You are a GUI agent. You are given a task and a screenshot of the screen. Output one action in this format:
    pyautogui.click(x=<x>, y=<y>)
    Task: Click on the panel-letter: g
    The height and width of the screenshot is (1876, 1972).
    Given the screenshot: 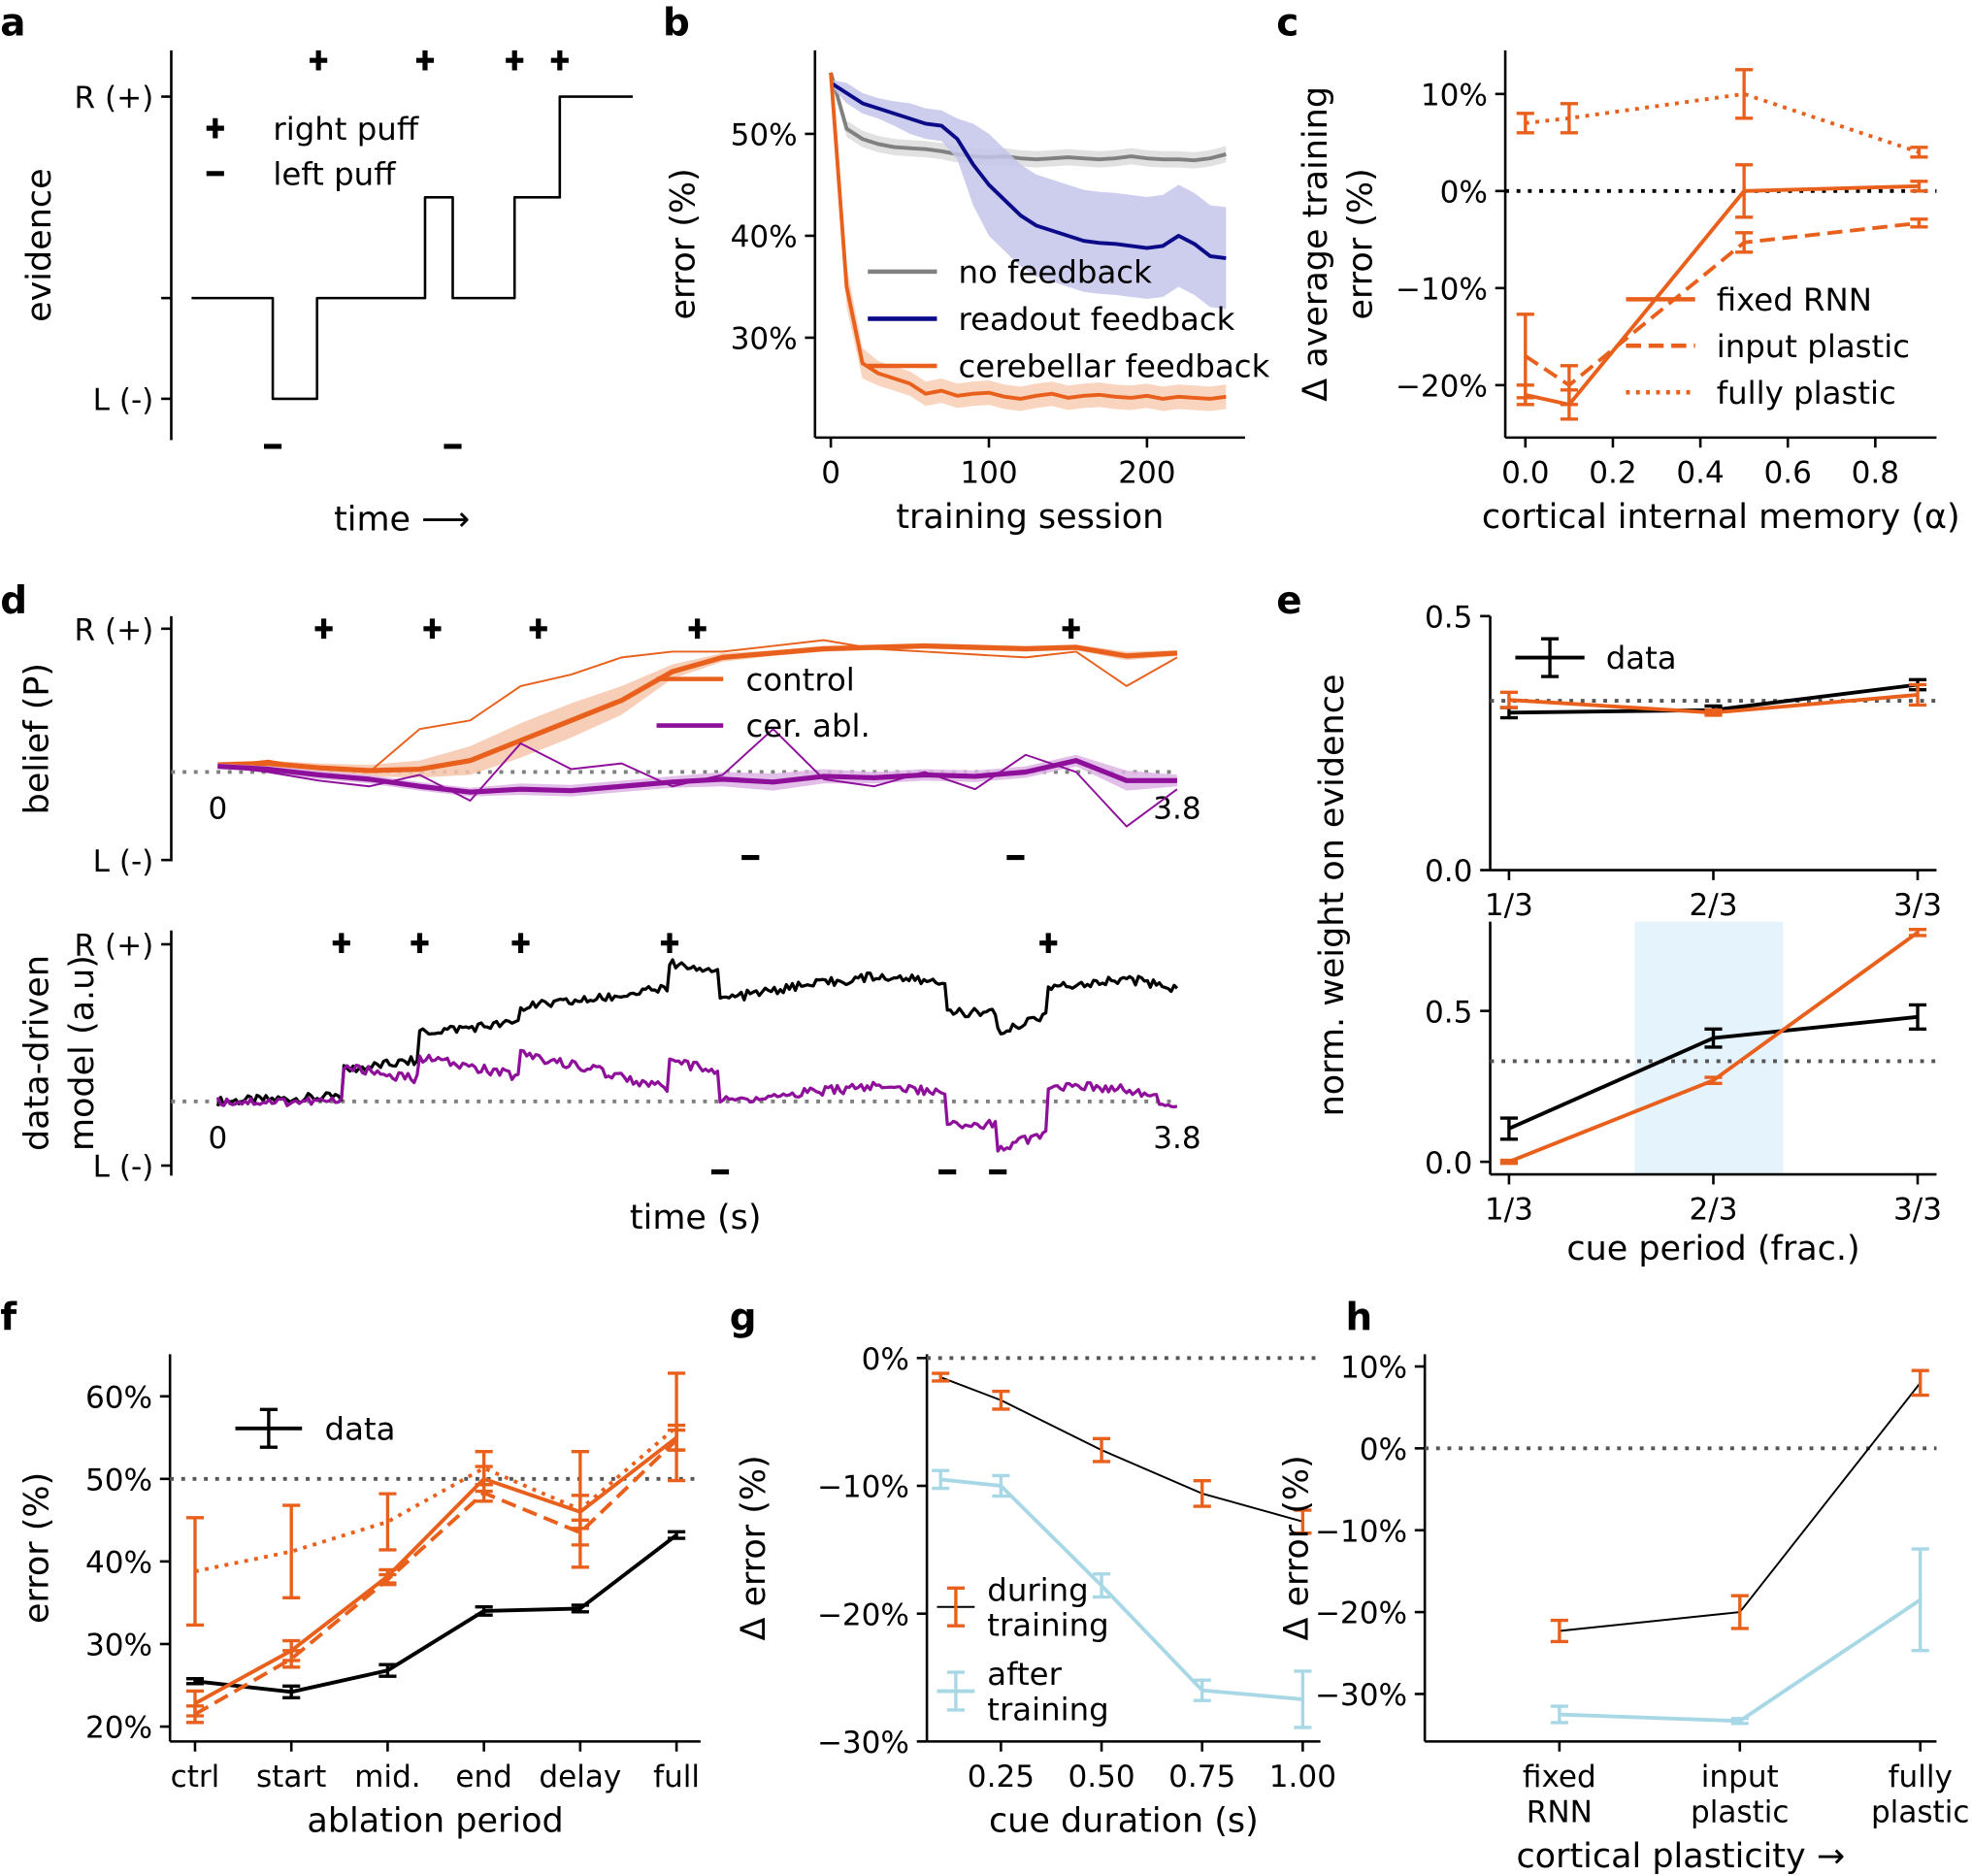 What is the action you would take?
    pyautogui.click(x=743, y=1318)
    